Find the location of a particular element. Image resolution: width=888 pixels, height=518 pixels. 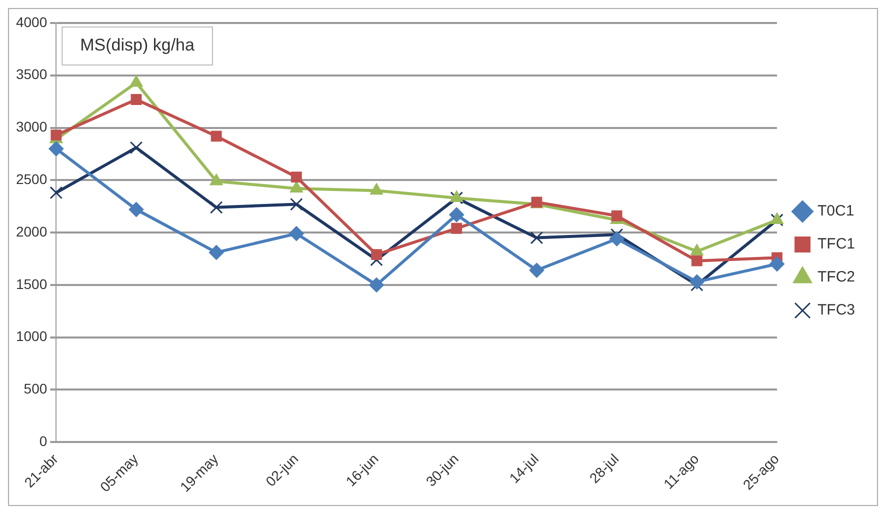

y-tick-label: 500 is located at coordinates (36, 388).